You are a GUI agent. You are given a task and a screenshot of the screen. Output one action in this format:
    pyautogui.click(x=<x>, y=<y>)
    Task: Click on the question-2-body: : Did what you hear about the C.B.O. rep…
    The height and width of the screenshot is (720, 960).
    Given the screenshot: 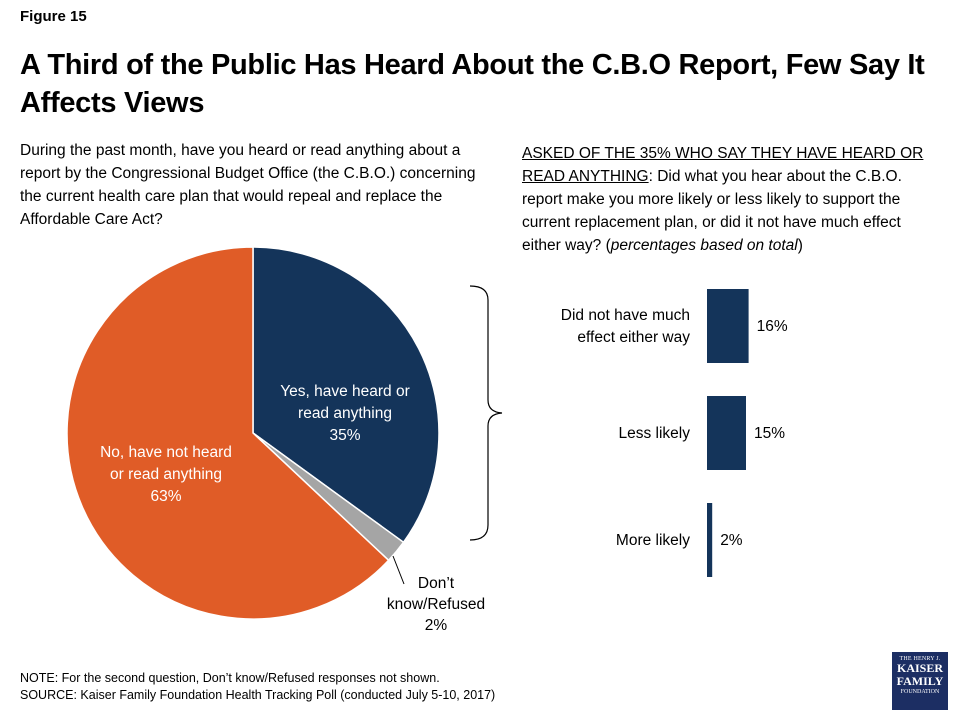 What is the action you would take?
    pyautogui.click(x=712, y=211)
    